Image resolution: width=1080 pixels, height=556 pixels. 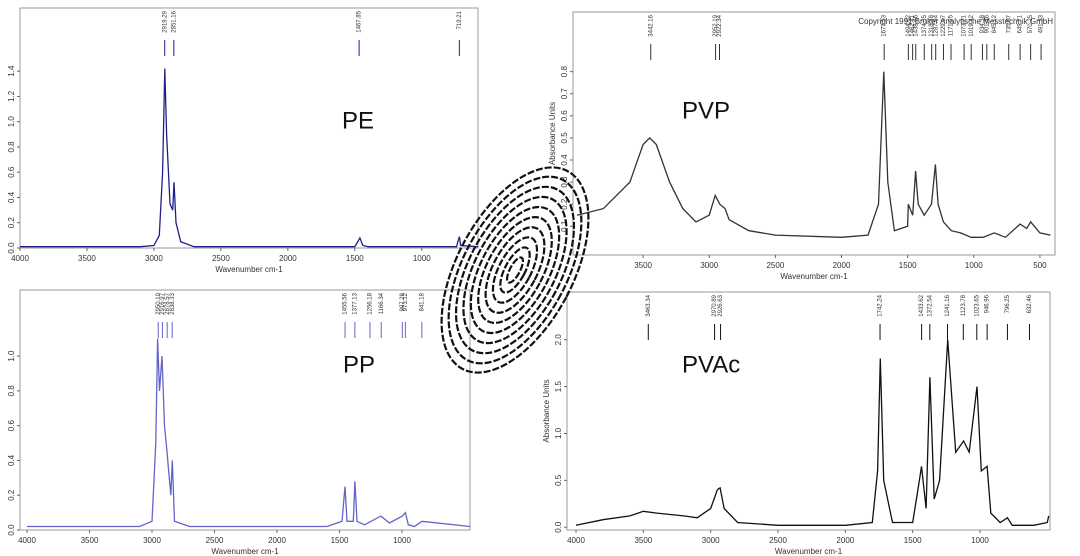 I want to click on y-tick-label: 0.7, so click(x=564, y=94).